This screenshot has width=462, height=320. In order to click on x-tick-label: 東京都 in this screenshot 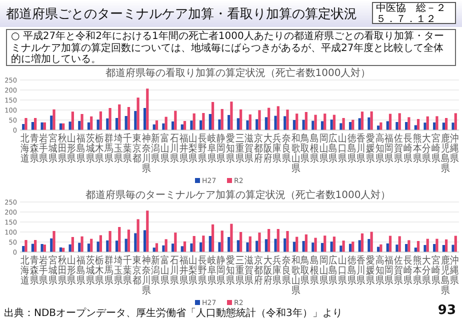, I will do `click(136, 271)`.